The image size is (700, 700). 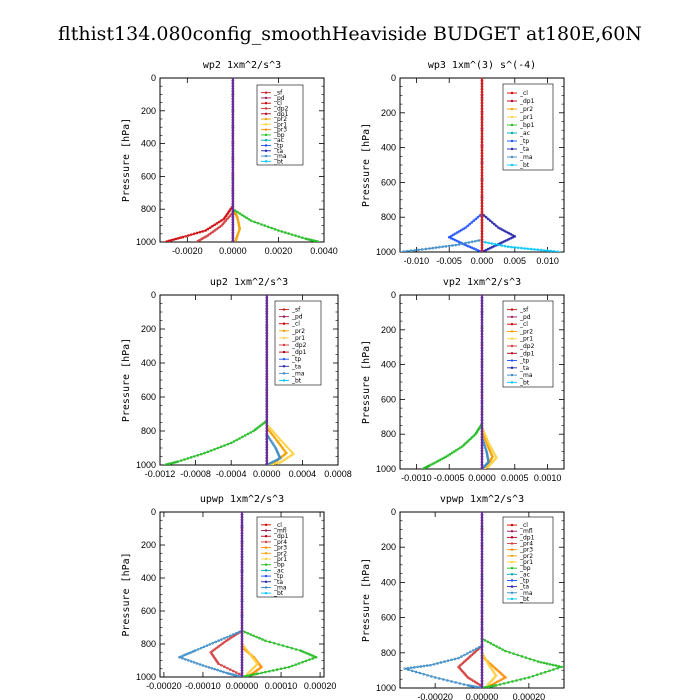 I want to click on y-tick-label: 1000, so click(x=146, y=677).